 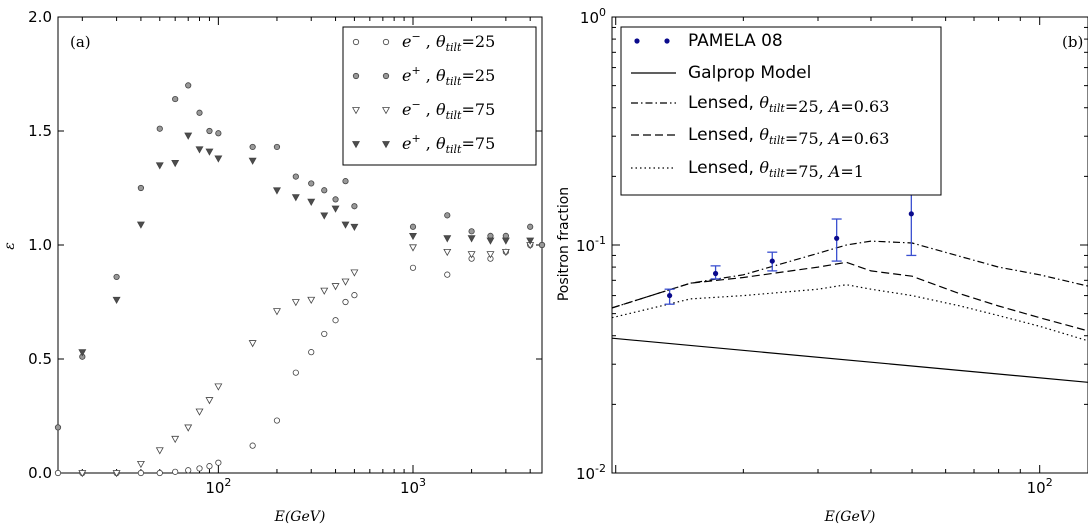 What do you see at coordinates (40, 131) in the screenshot?
I see `y-tick-label: 1.5` at bounding box center [40, 131].